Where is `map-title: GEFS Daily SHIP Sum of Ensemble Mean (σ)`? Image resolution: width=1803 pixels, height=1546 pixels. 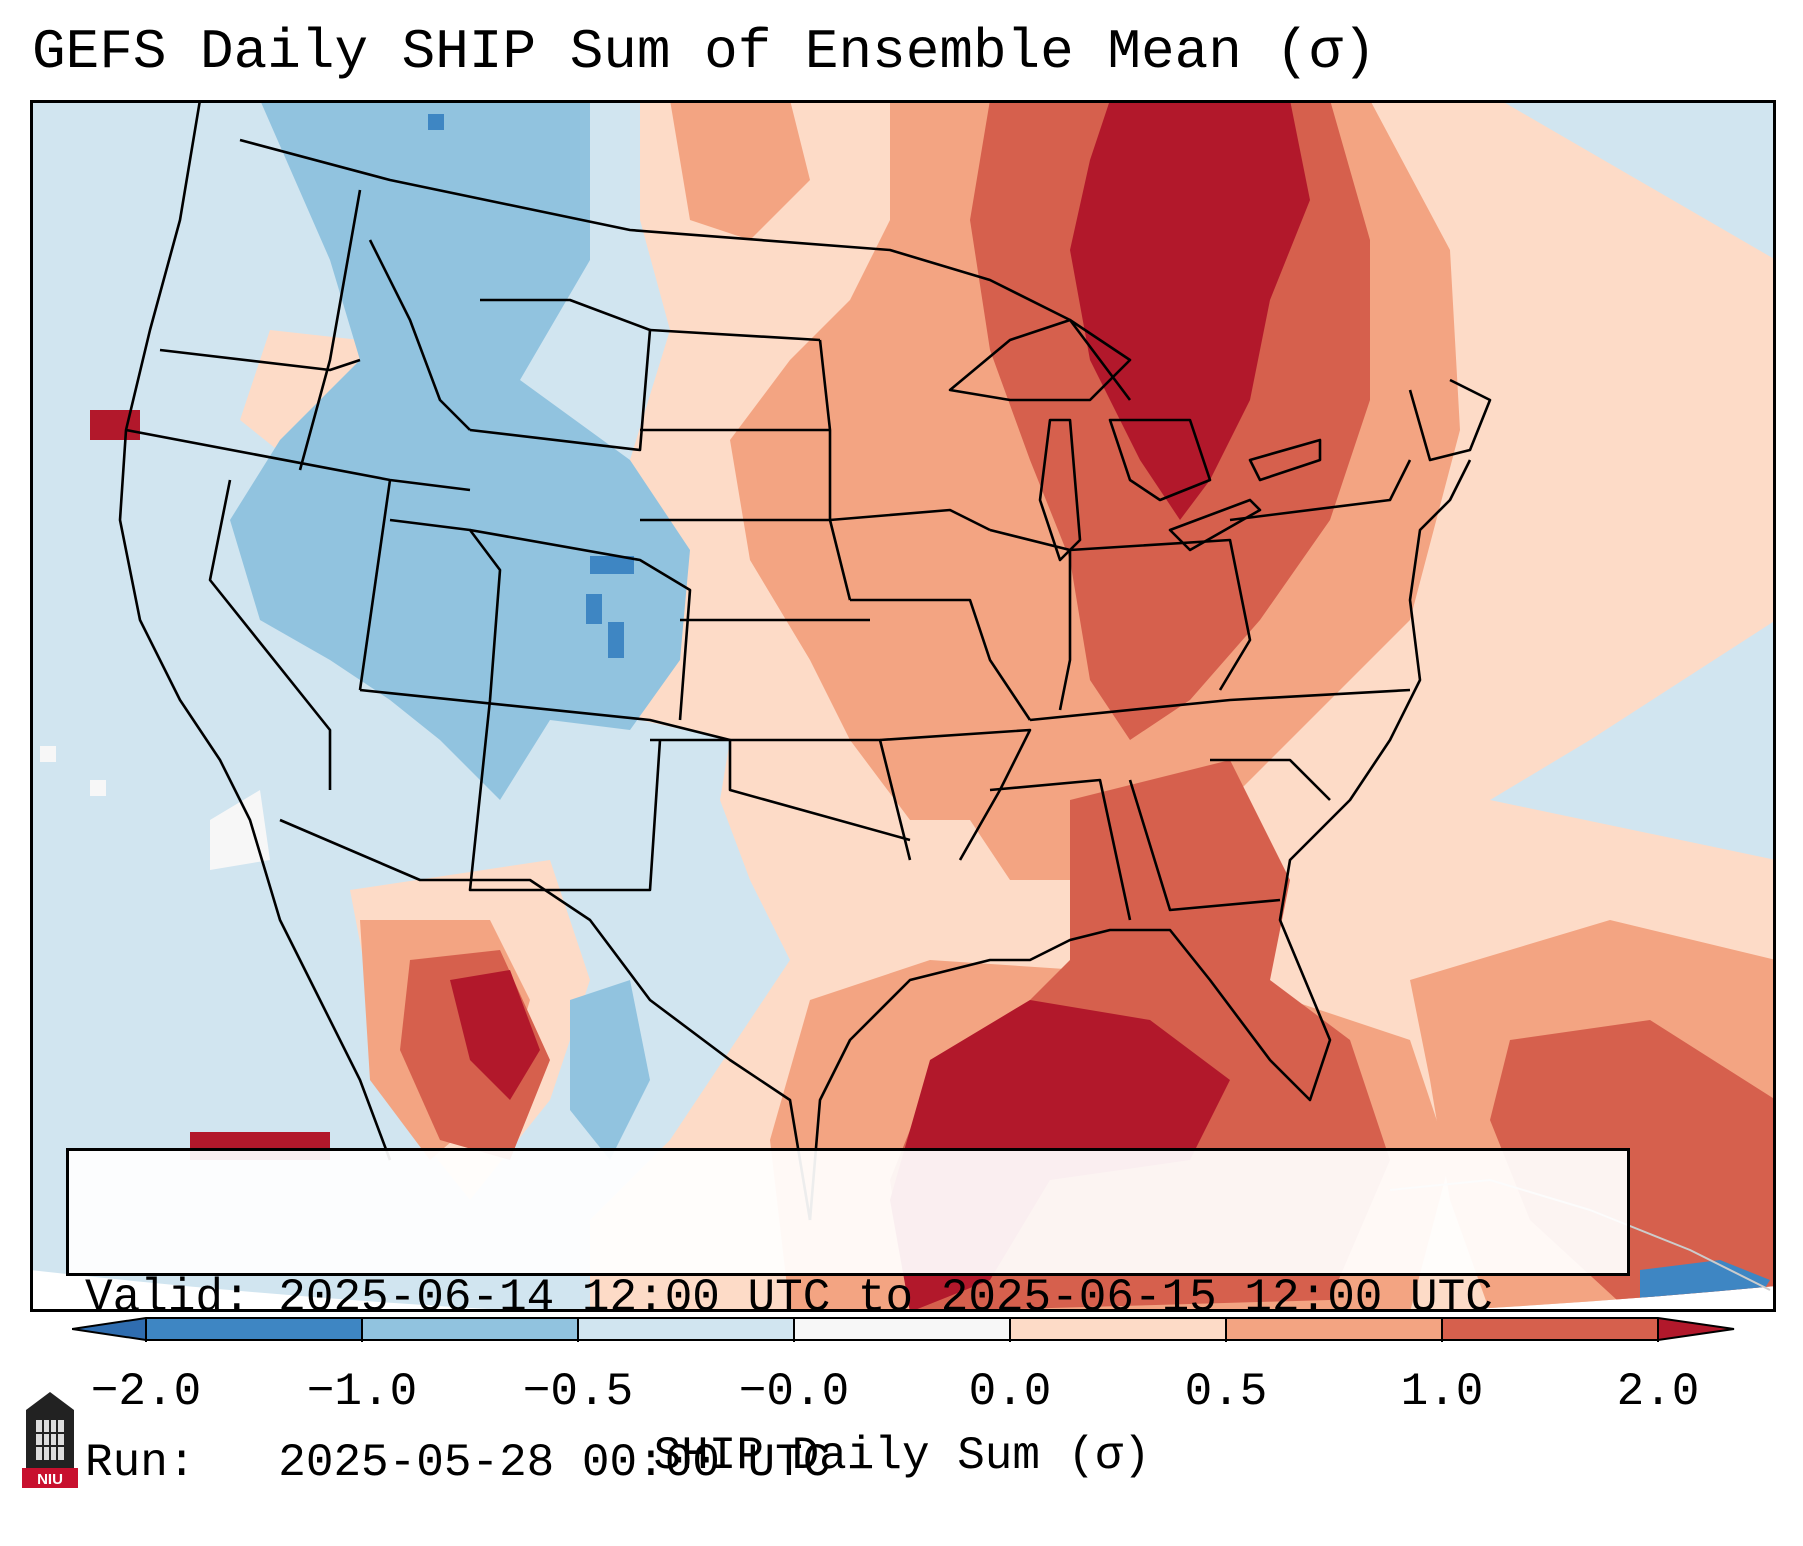 map-title: GEFS Daily SHIP Sum of Ensemble Mean (σ) is located at coordinates (704, 52).